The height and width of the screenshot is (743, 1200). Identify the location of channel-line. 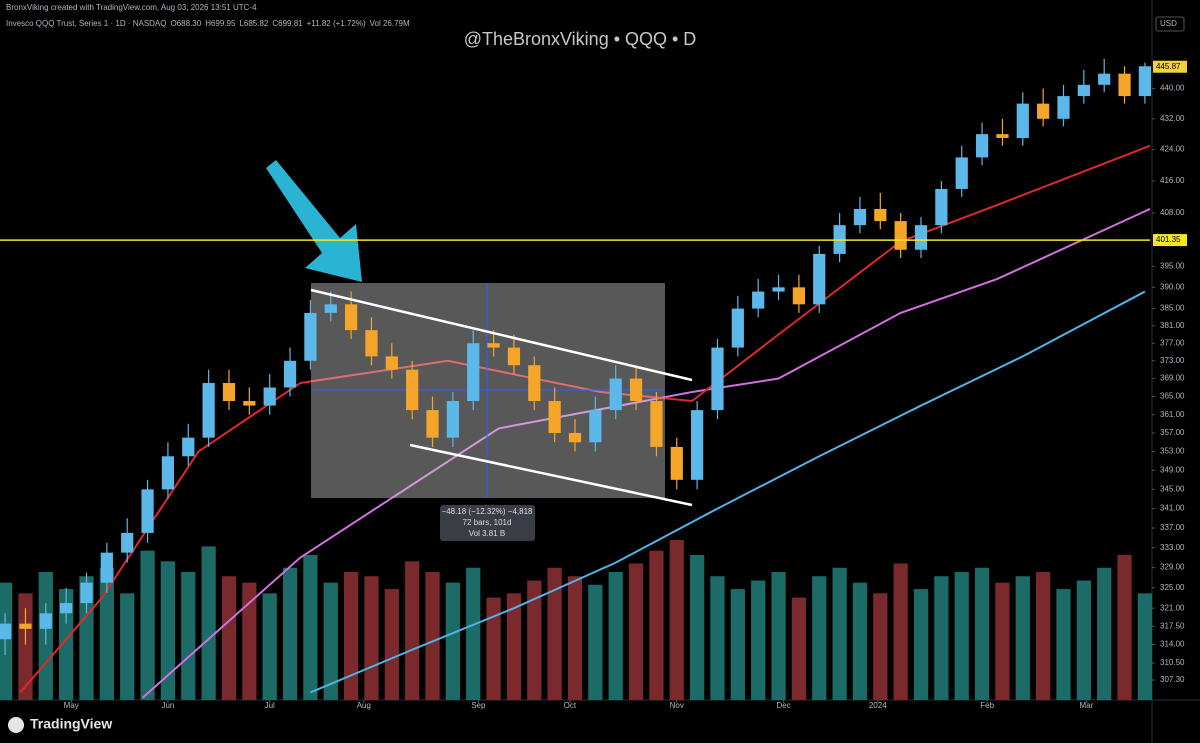
(501, 335).